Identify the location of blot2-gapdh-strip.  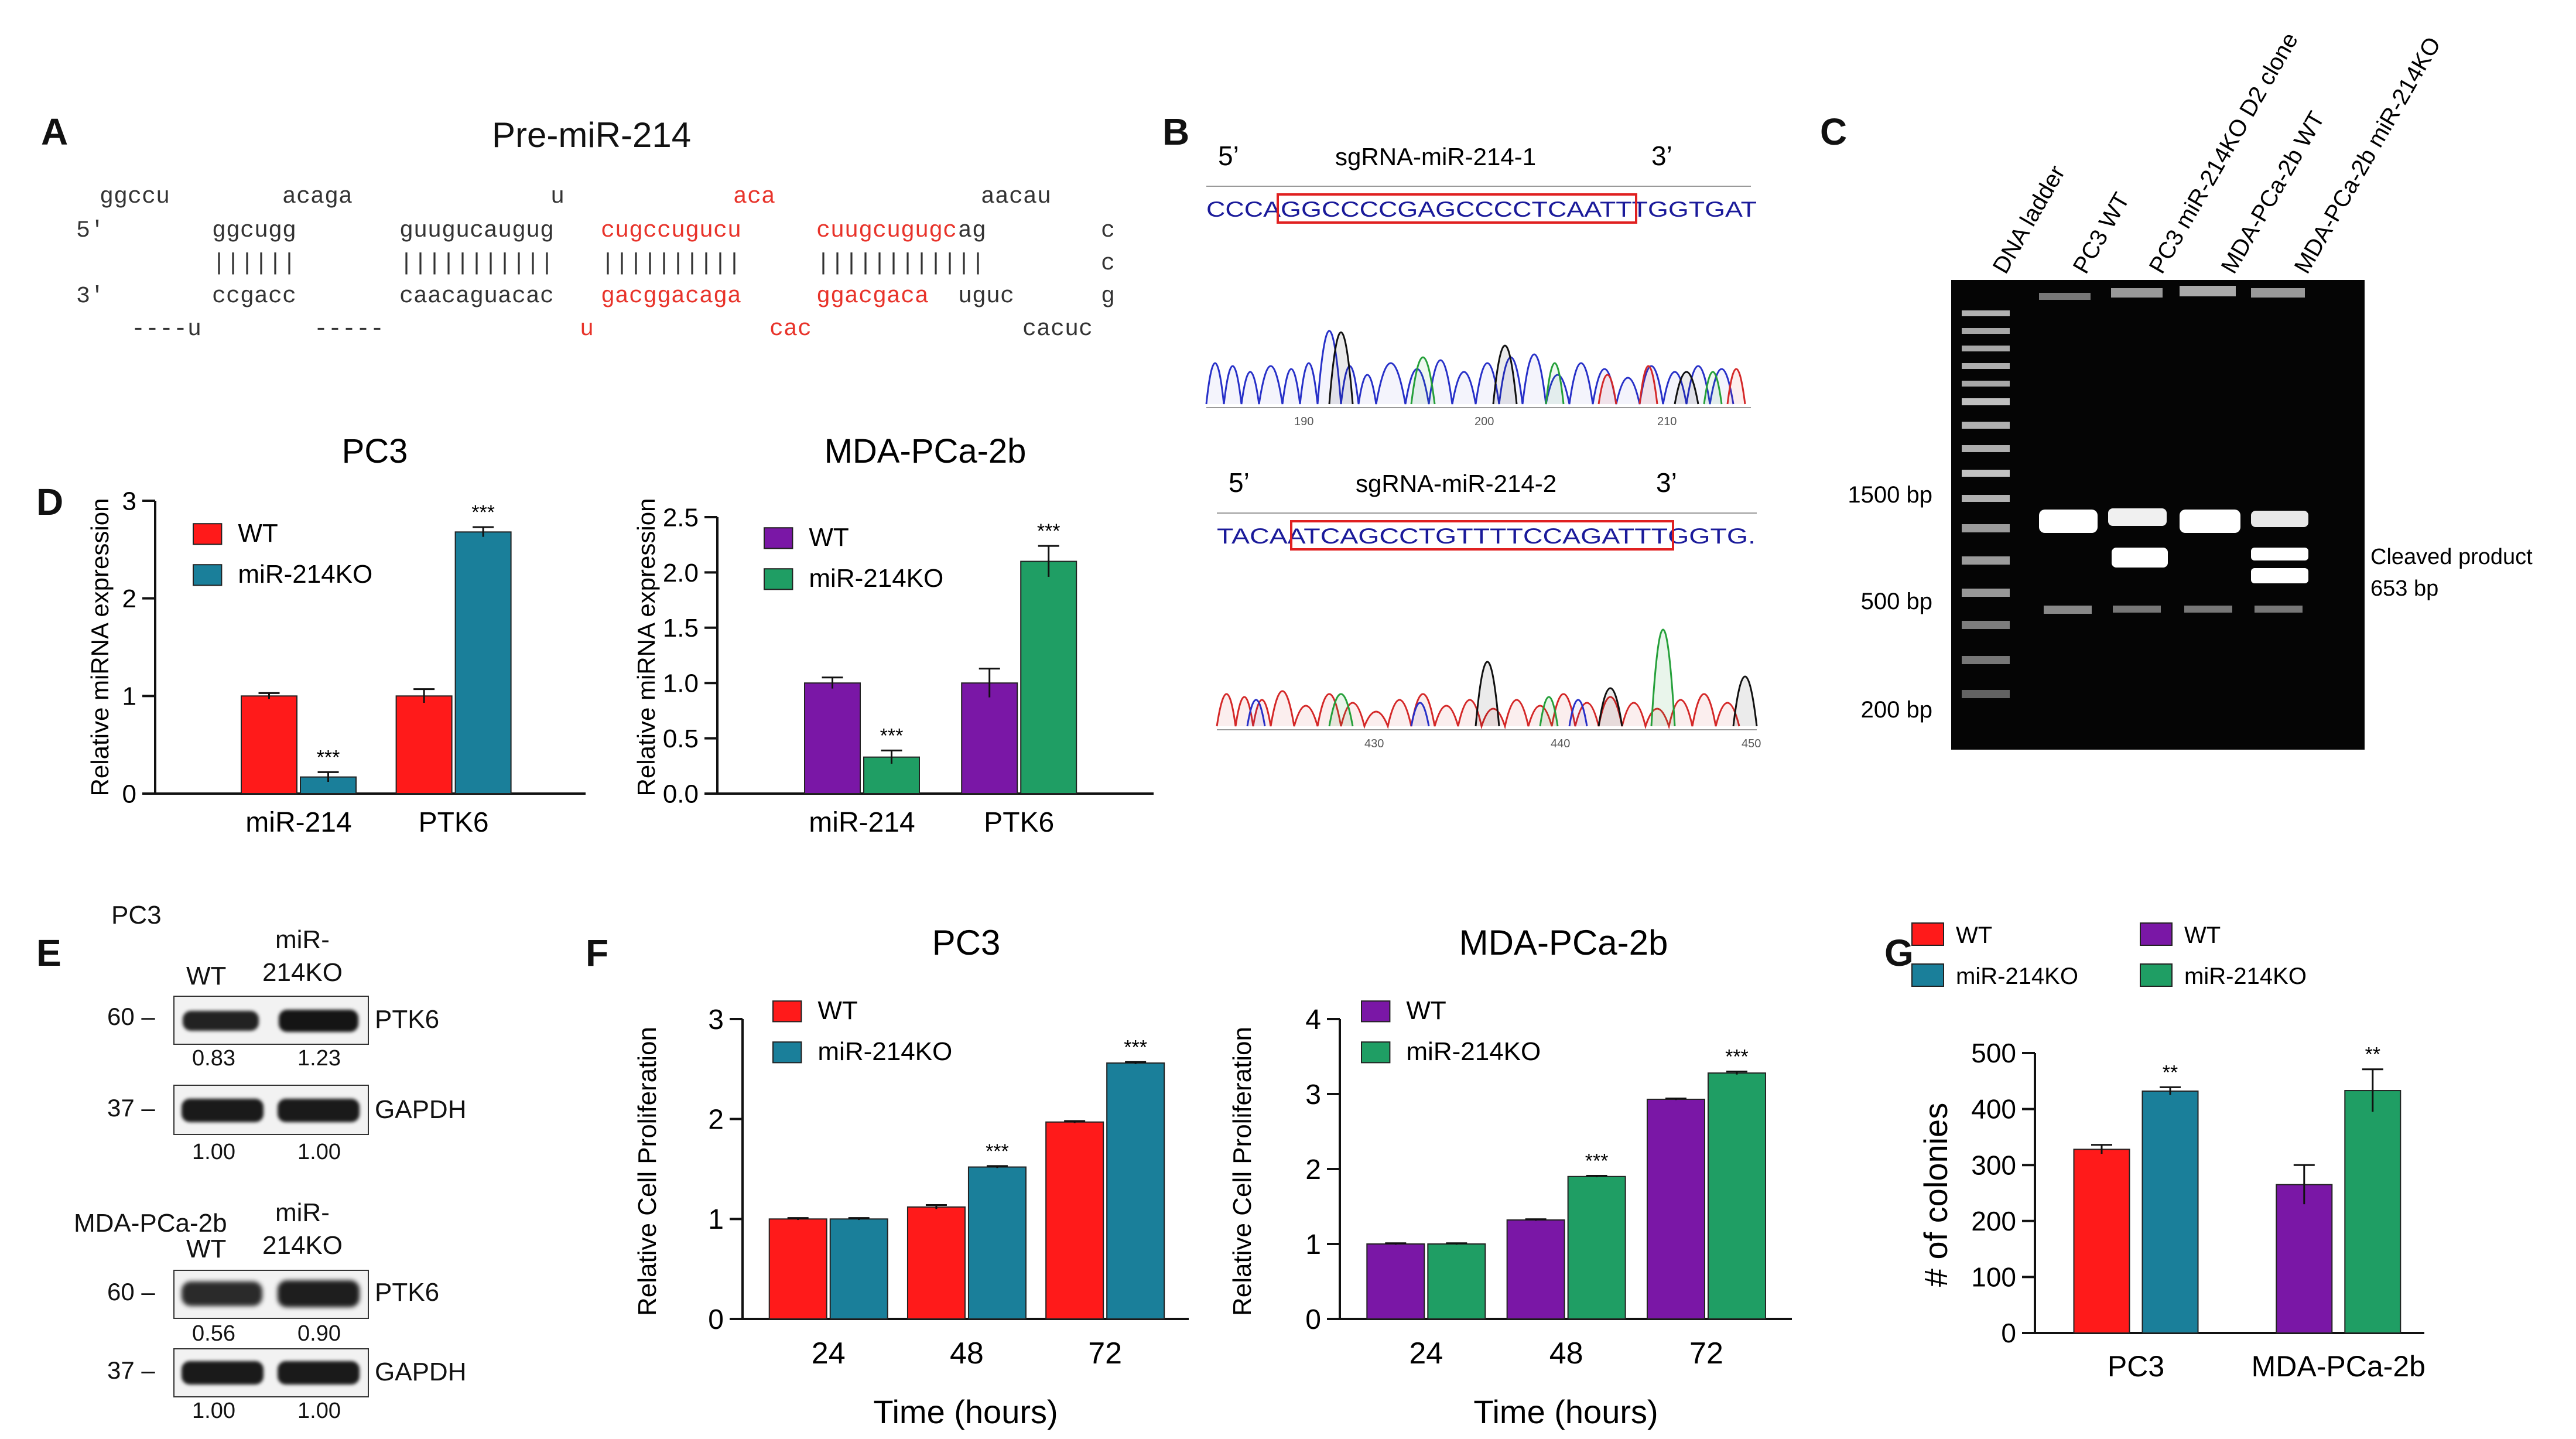
(271, 1372).